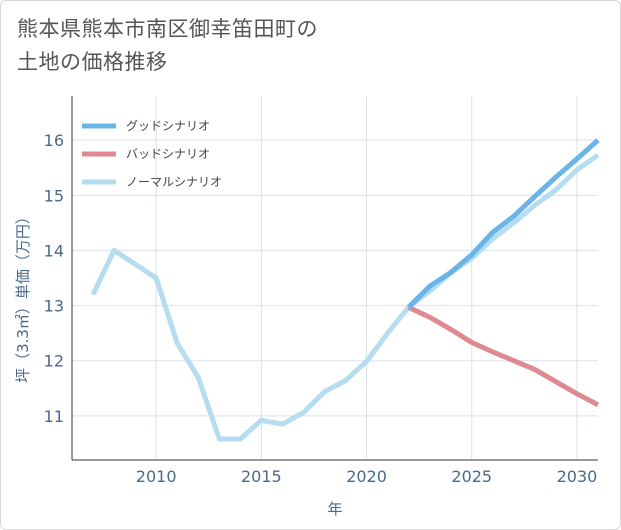 Image resolution: width=621 pixels, height=530 pixels. I want to click on x-axis-title: 年, so click(334, 509).